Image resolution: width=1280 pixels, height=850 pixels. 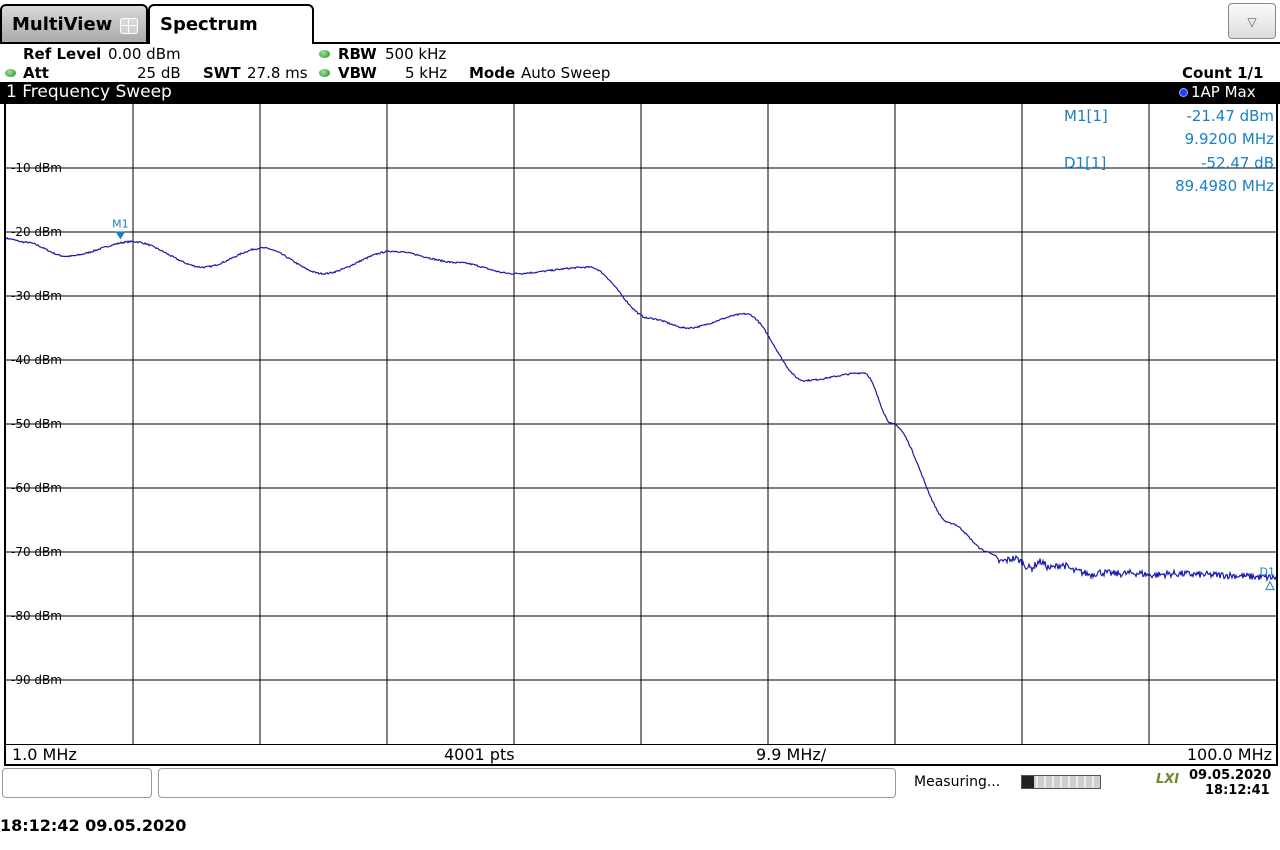 What do you see at coordinates (222, 73) in the screenshot?
I see `swt-label: SWT` at bounding box center [222, 73].